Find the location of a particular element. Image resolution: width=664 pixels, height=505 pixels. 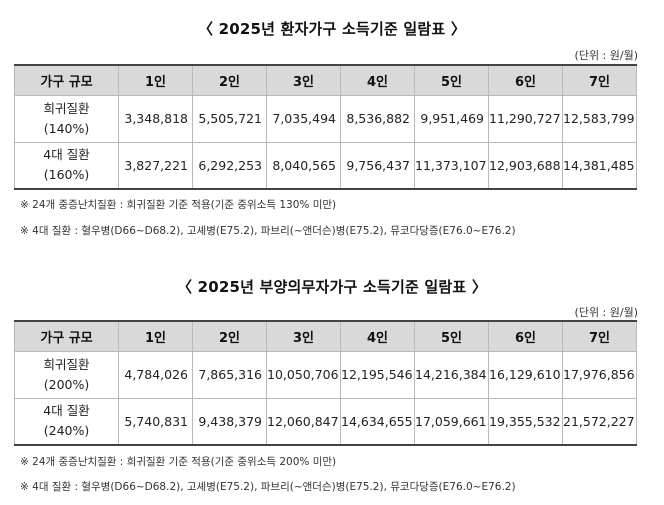

row-label: 4대 질환 (160%) is located at coordinates (66, 165).